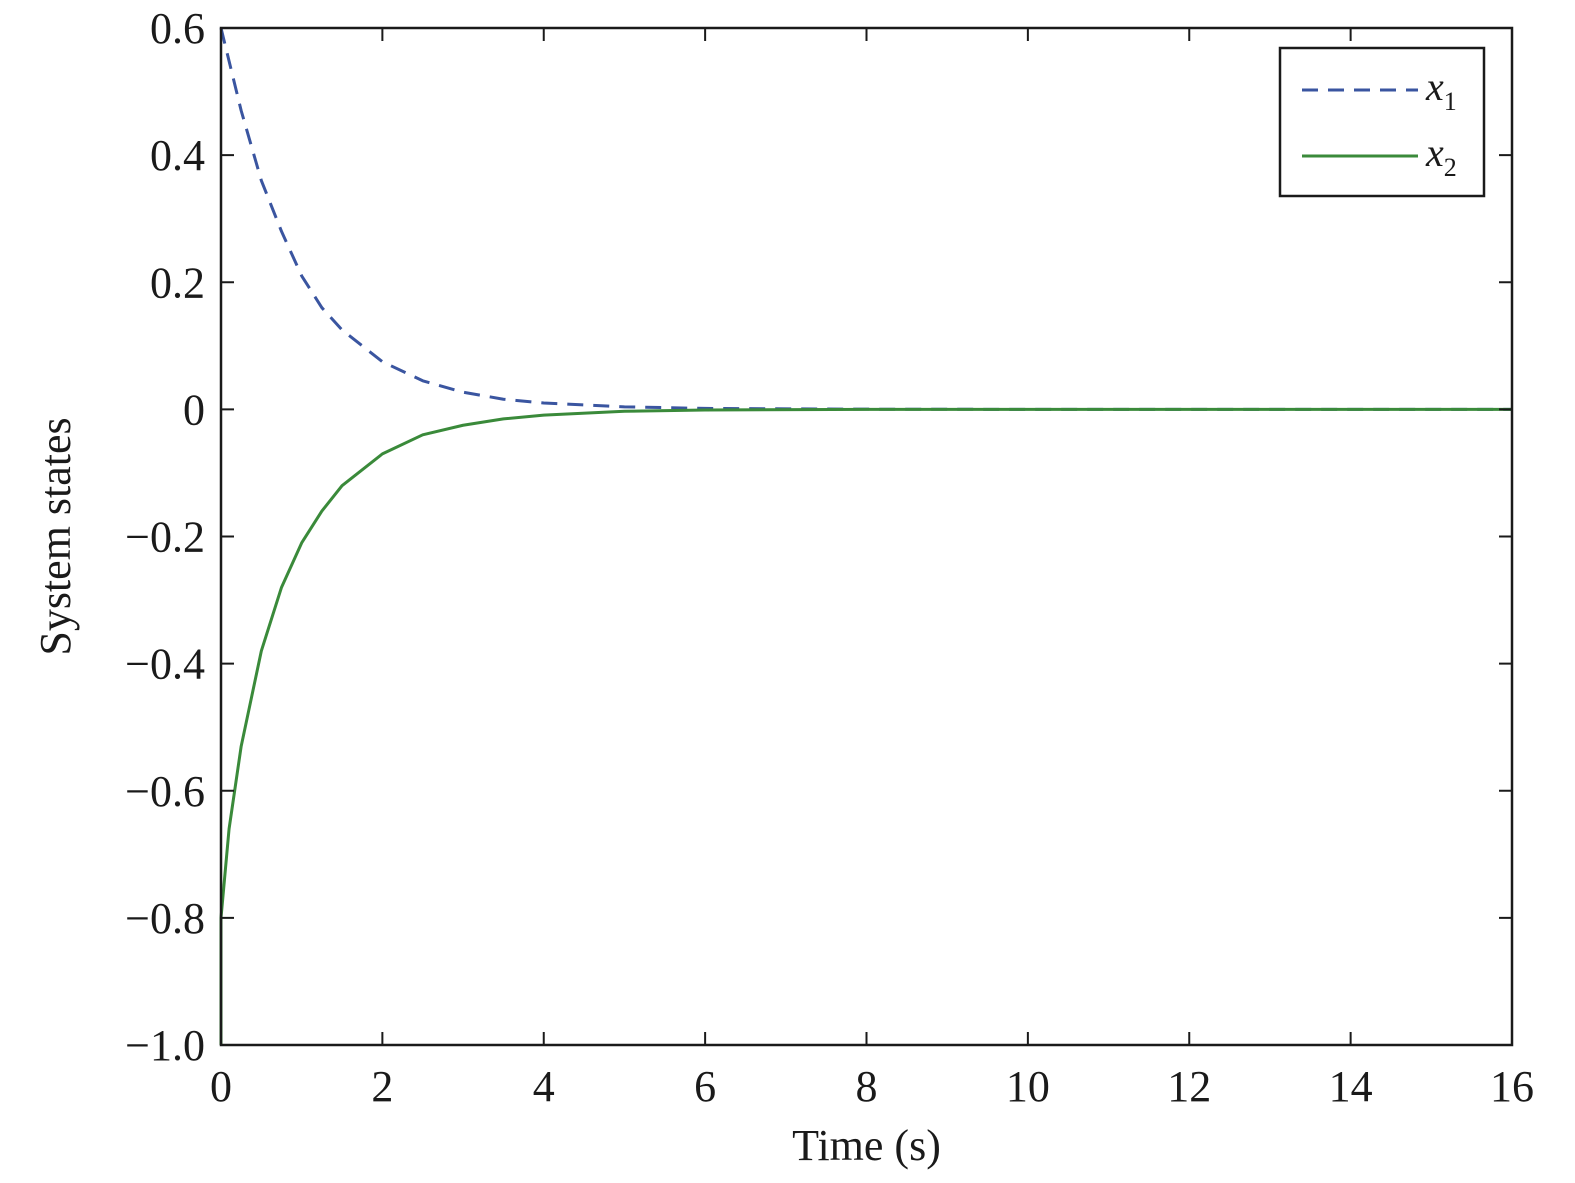 The width and height of the screenshot is (1575, 1183). Describe the element at coordinates (177, 28) in the screenshot. I see `y-tick-label: 0.6` at that location.